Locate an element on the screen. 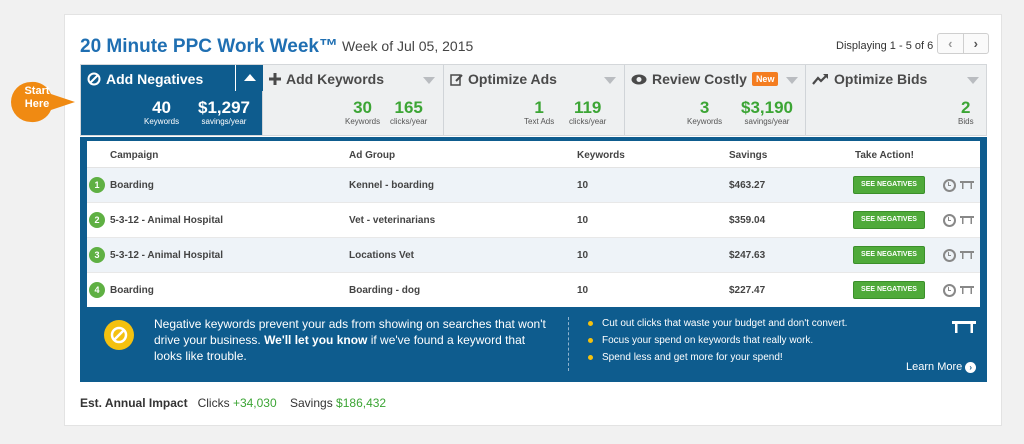 This screenshot has width=1024, height=444. new-badge: New is located at coordinates (765, 79).